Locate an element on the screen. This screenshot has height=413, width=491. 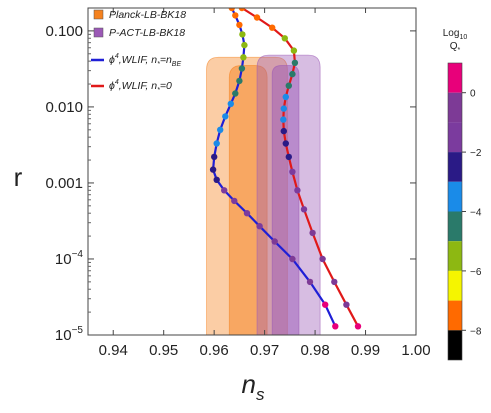
legend-label: P-ACT-LB-BK18 is located at coordinates (147, 33).